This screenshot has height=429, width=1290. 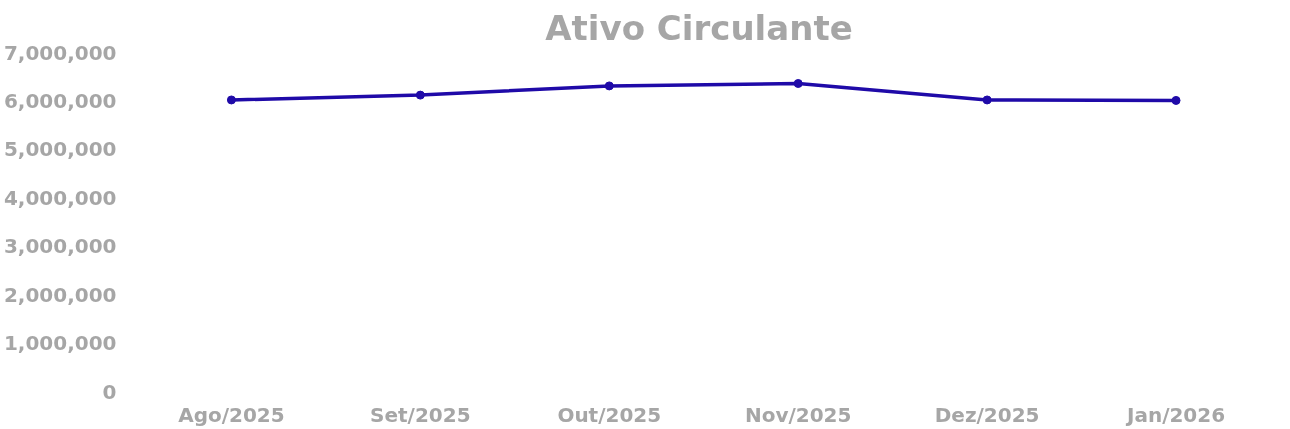 What do you see at coordinates (60, 197) in the screenshot?
I see `y-tick-label: 4,000,000` at bounding box center [60, 197].